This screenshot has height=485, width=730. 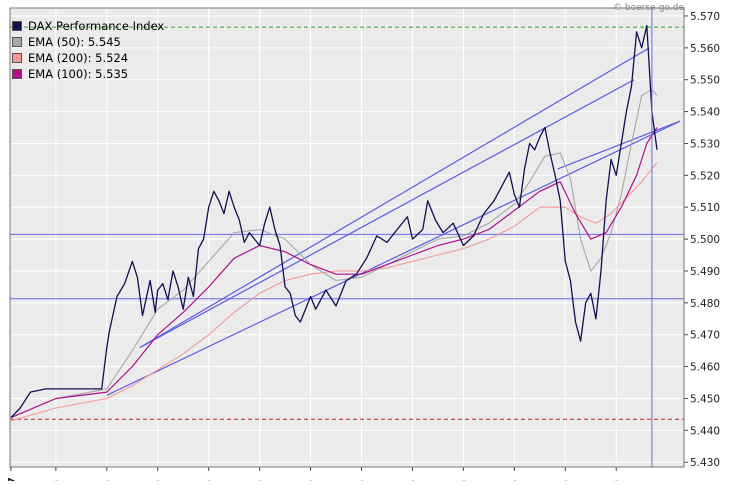 I want to click on y-tick-label: 5.530, so click(x=705, y=144).